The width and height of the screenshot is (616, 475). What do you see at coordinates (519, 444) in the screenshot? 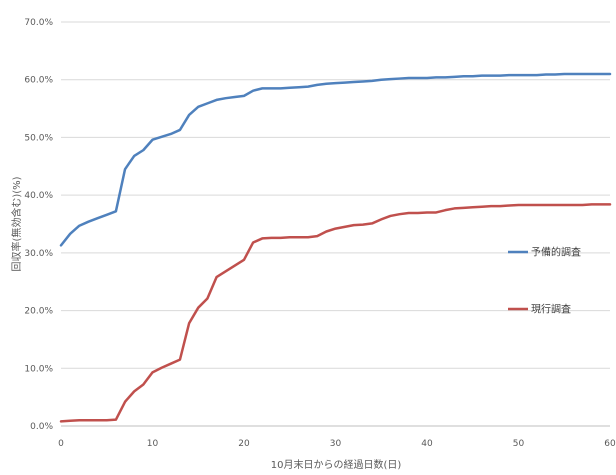
I see `x-tick-label-5: 50` at bounding box center [519, 444].